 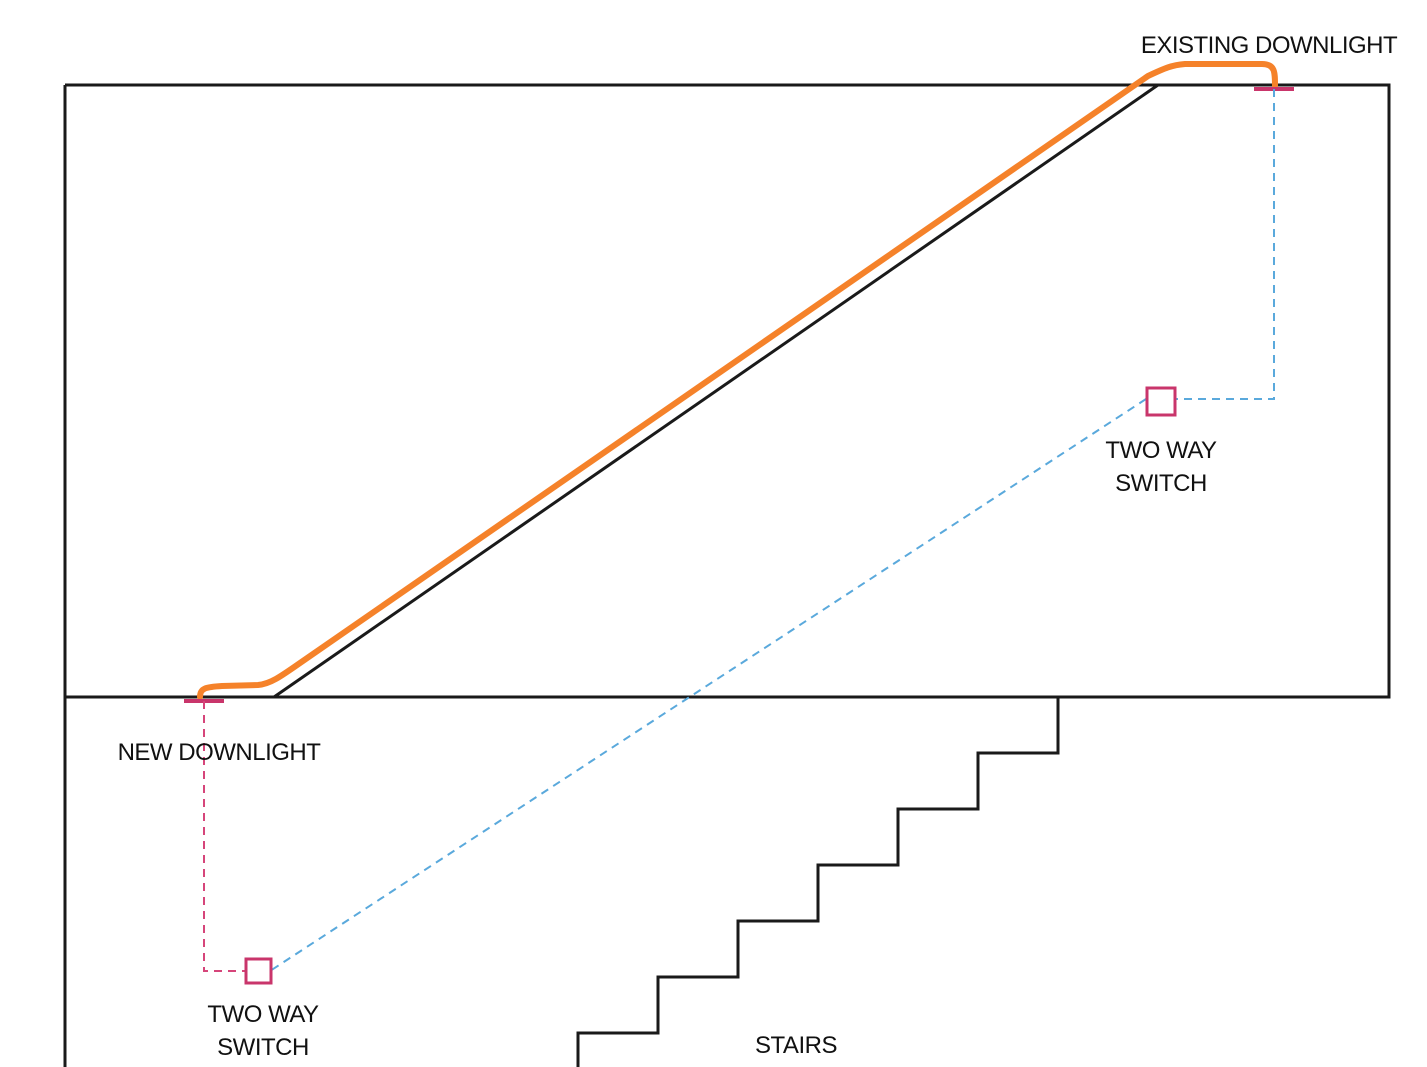 I want to click on lower-switch-label-line1: TWO WAY, so click(x=263, y=1014).